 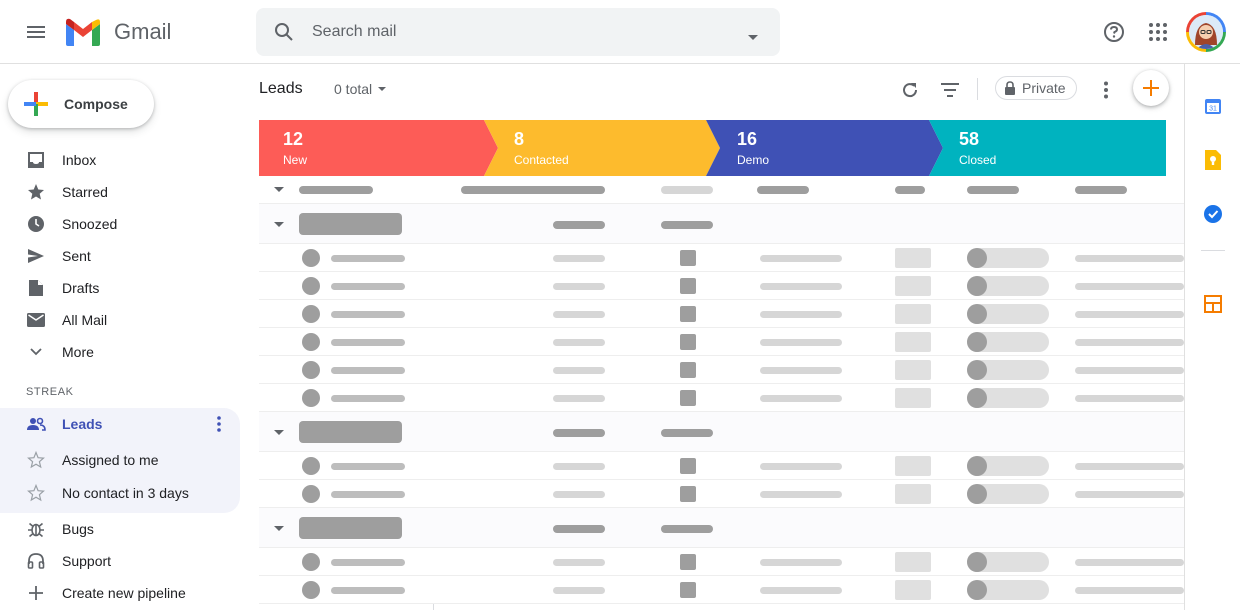 I want to click on apps-grid-icon, so click(x=1158, y=34).